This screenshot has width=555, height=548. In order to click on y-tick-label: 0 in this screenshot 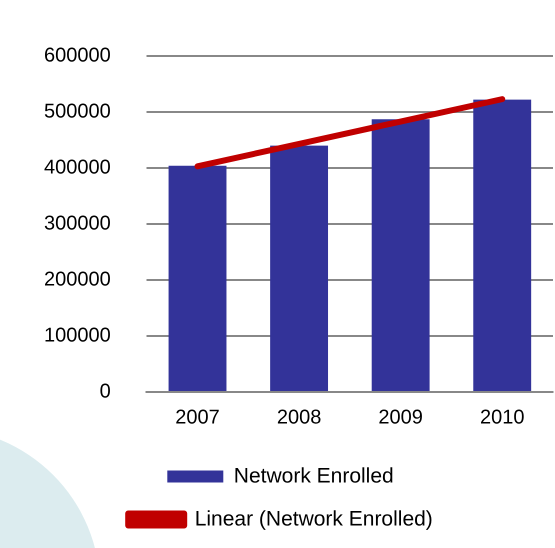, I will do `click(105, 391)`.